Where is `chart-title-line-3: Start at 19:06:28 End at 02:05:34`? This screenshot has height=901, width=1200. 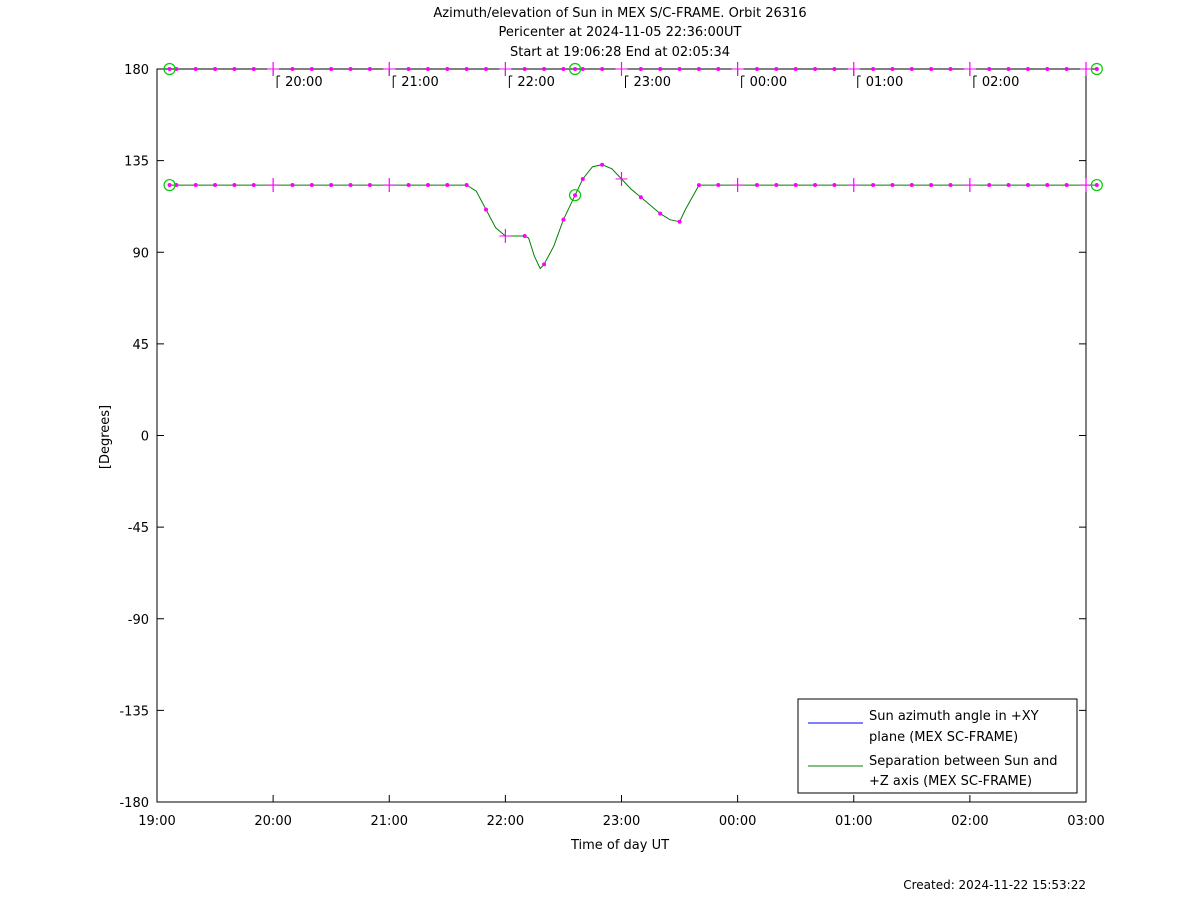
chart-title-line-3: Start at 19:06:28 End at 02:05:34 is located at coordinates (620, 52).